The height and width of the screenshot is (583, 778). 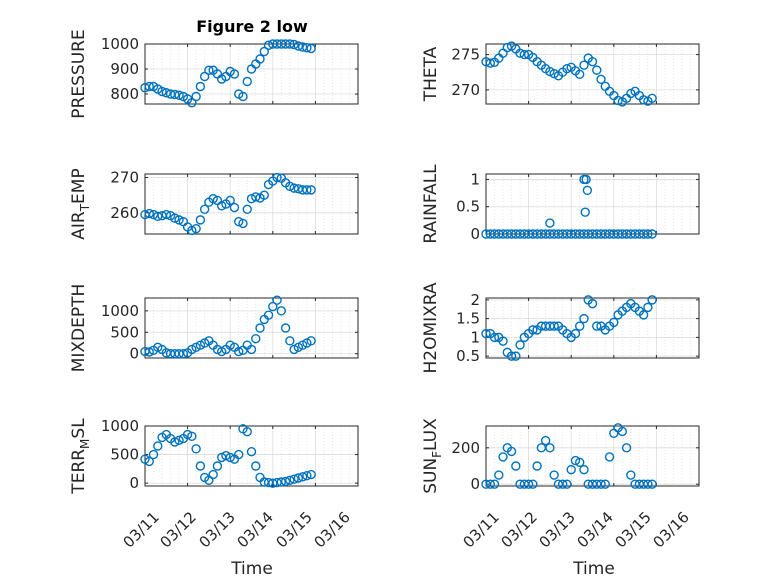 What do you see at coordinates (560, 328) in the screenshot?
I see `subplot: 0.511.52 H2OMIXRA` at bounding box center [560, 328].